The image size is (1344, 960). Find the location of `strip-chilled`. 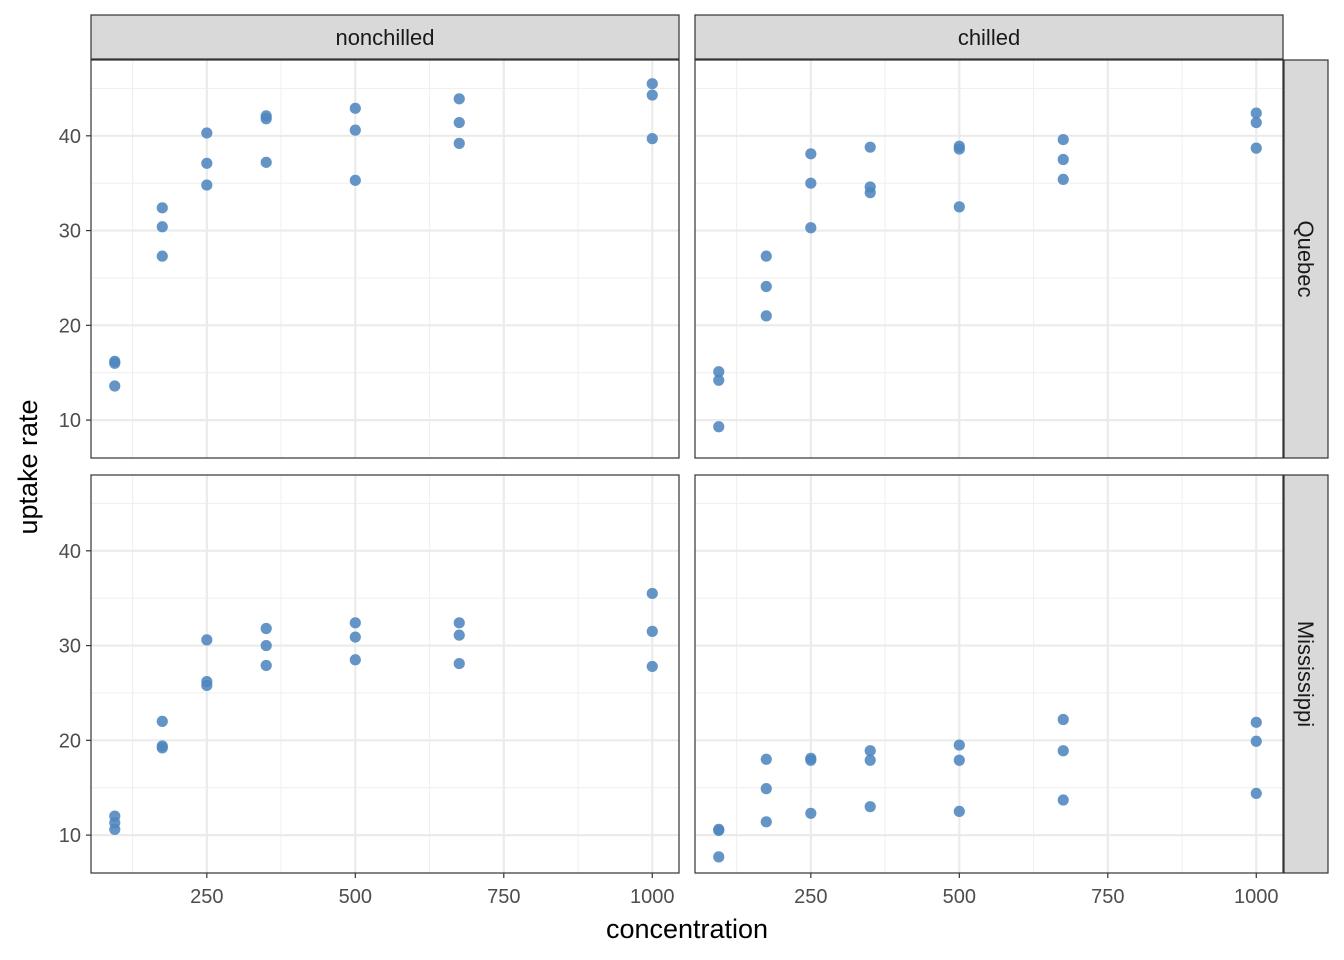

strip-chilled is located at coordinates (989, 37).